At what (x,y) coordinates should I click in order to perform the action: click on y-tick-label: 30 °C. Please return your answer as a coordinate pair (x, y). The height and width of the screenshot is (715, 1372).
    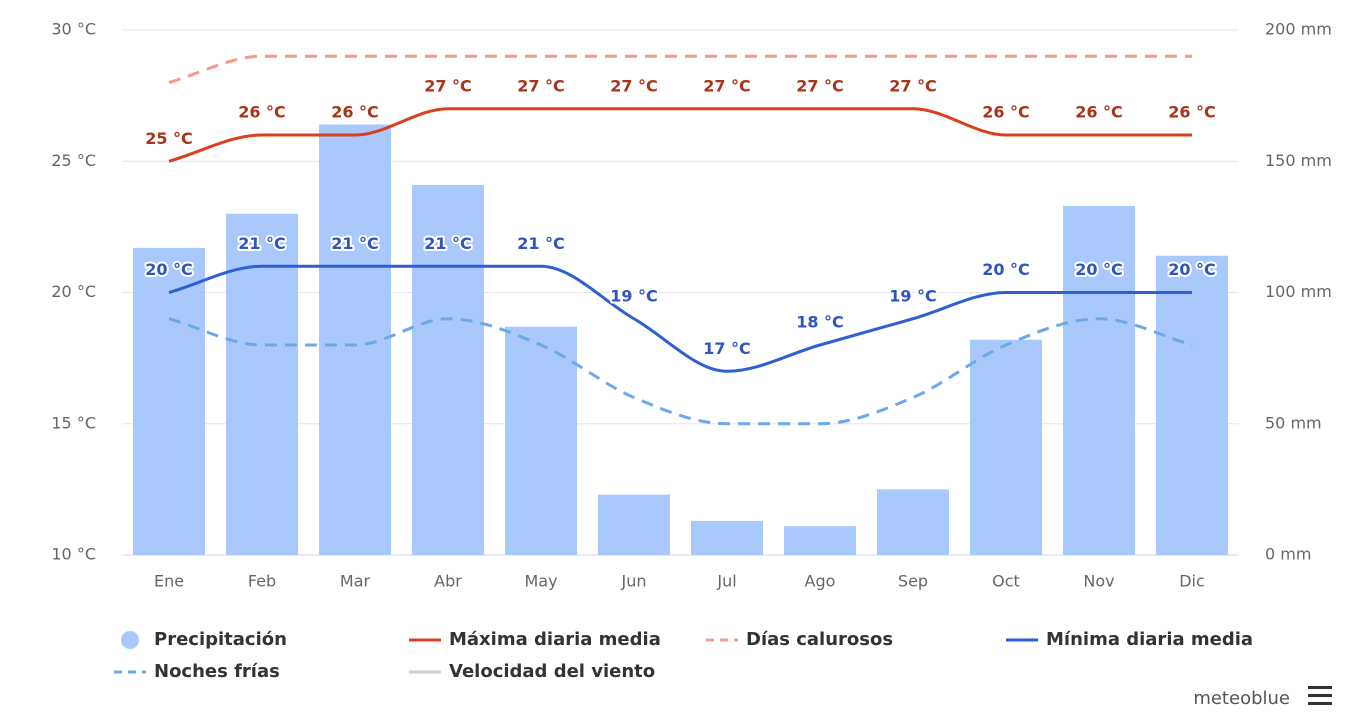
    Looking at the image, I should click on (73, 29).